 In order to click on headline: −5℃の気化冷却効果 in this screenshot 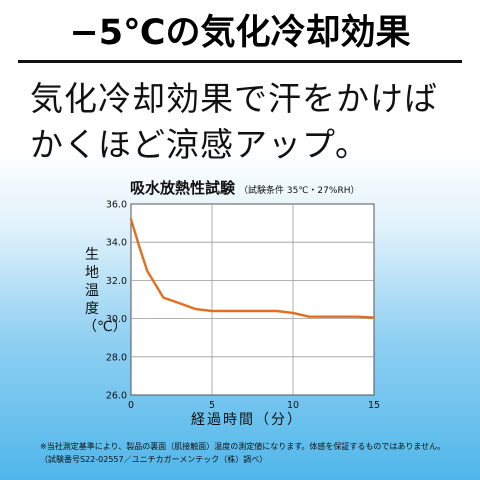, I will do `click(240, 29)`.